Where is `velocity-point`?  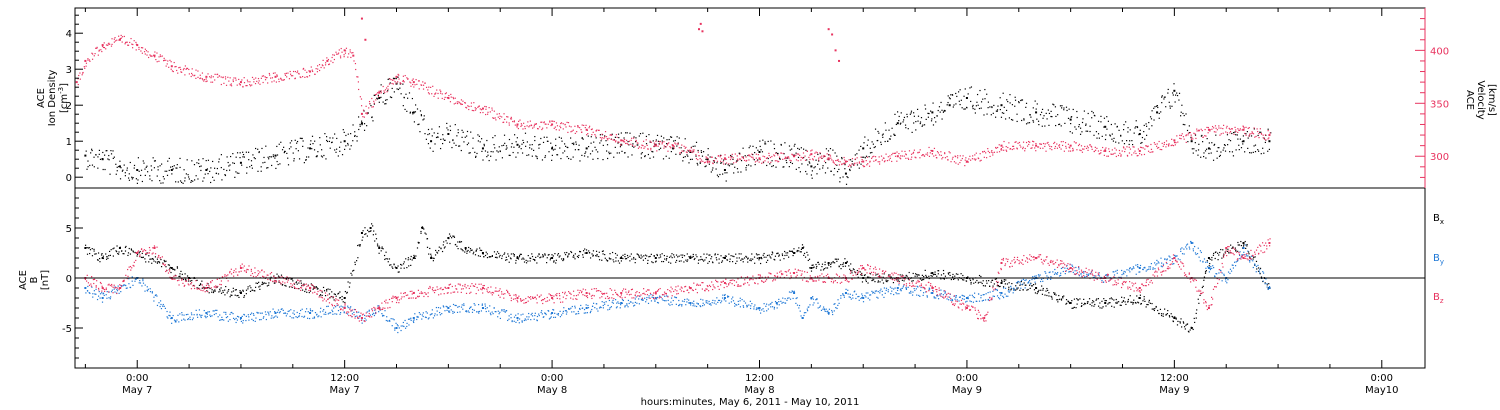
velocity-point is located at coordinates (655, 145).